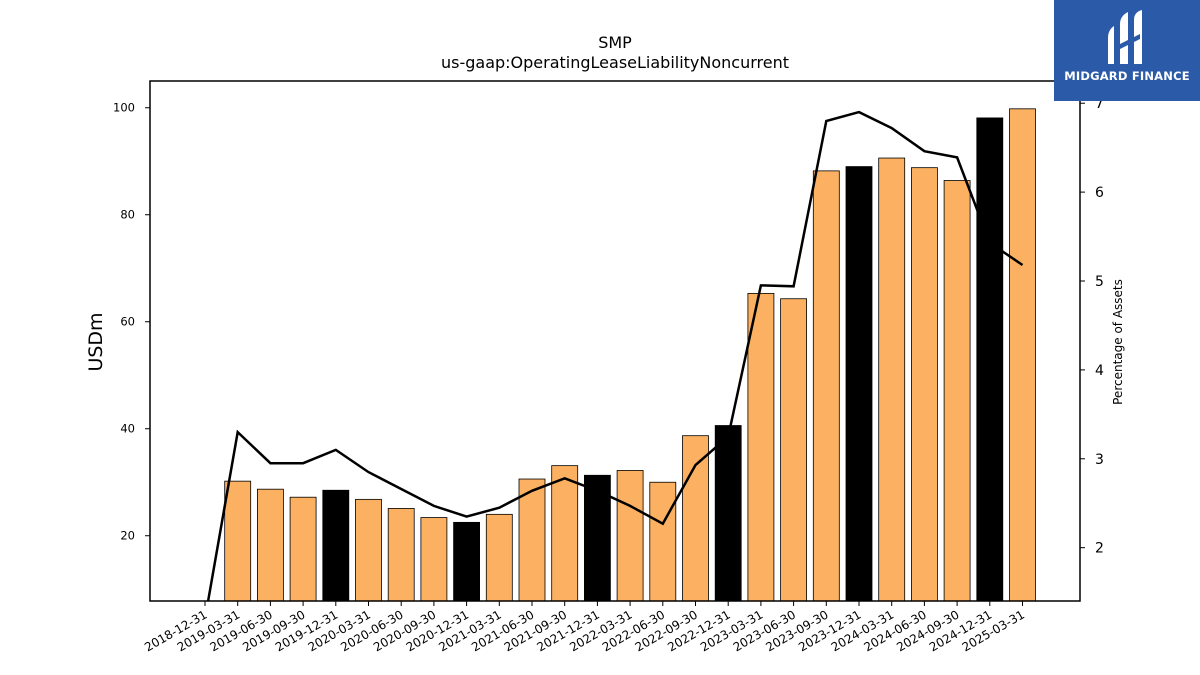 Image resolution: width=1200 pixels, height=675 pixels. I want to click on brand-logo: MIDGARD FINANCE, so click(1127, 50).